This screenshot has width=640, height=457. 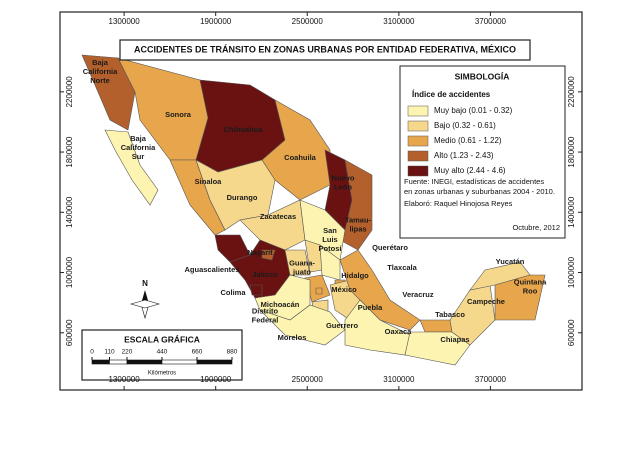 I want to click on scale-tick-label: 110, so click(x=109, y=352).